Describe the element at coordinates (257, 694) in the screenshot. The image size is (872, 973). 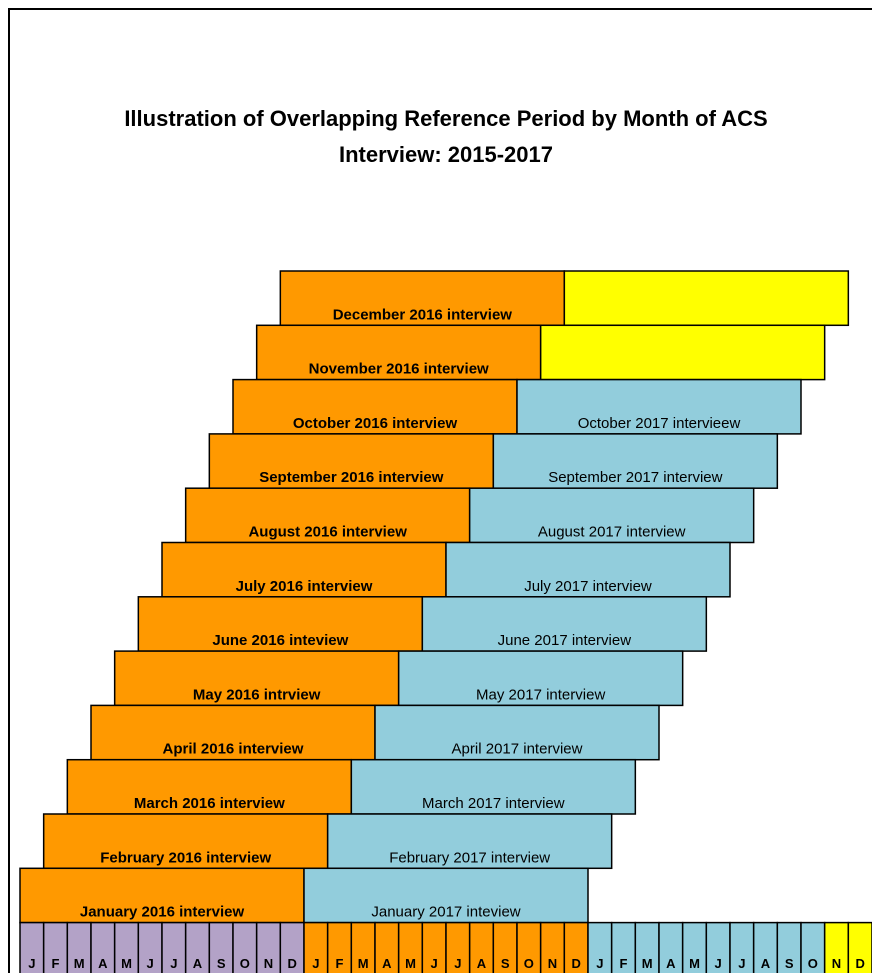
I see `label-2016: May 2016 intrview` at that location.